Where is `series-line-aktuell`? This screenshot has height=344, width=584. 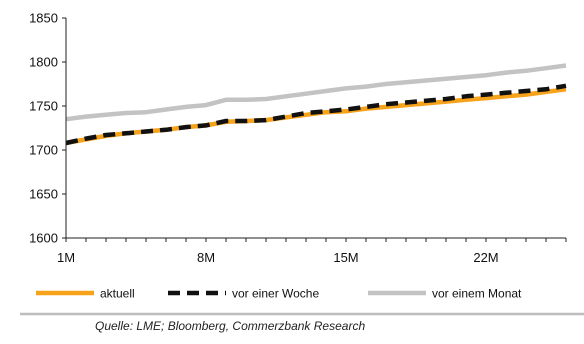
series-line-aktuell is located at coordinates (316, 116).